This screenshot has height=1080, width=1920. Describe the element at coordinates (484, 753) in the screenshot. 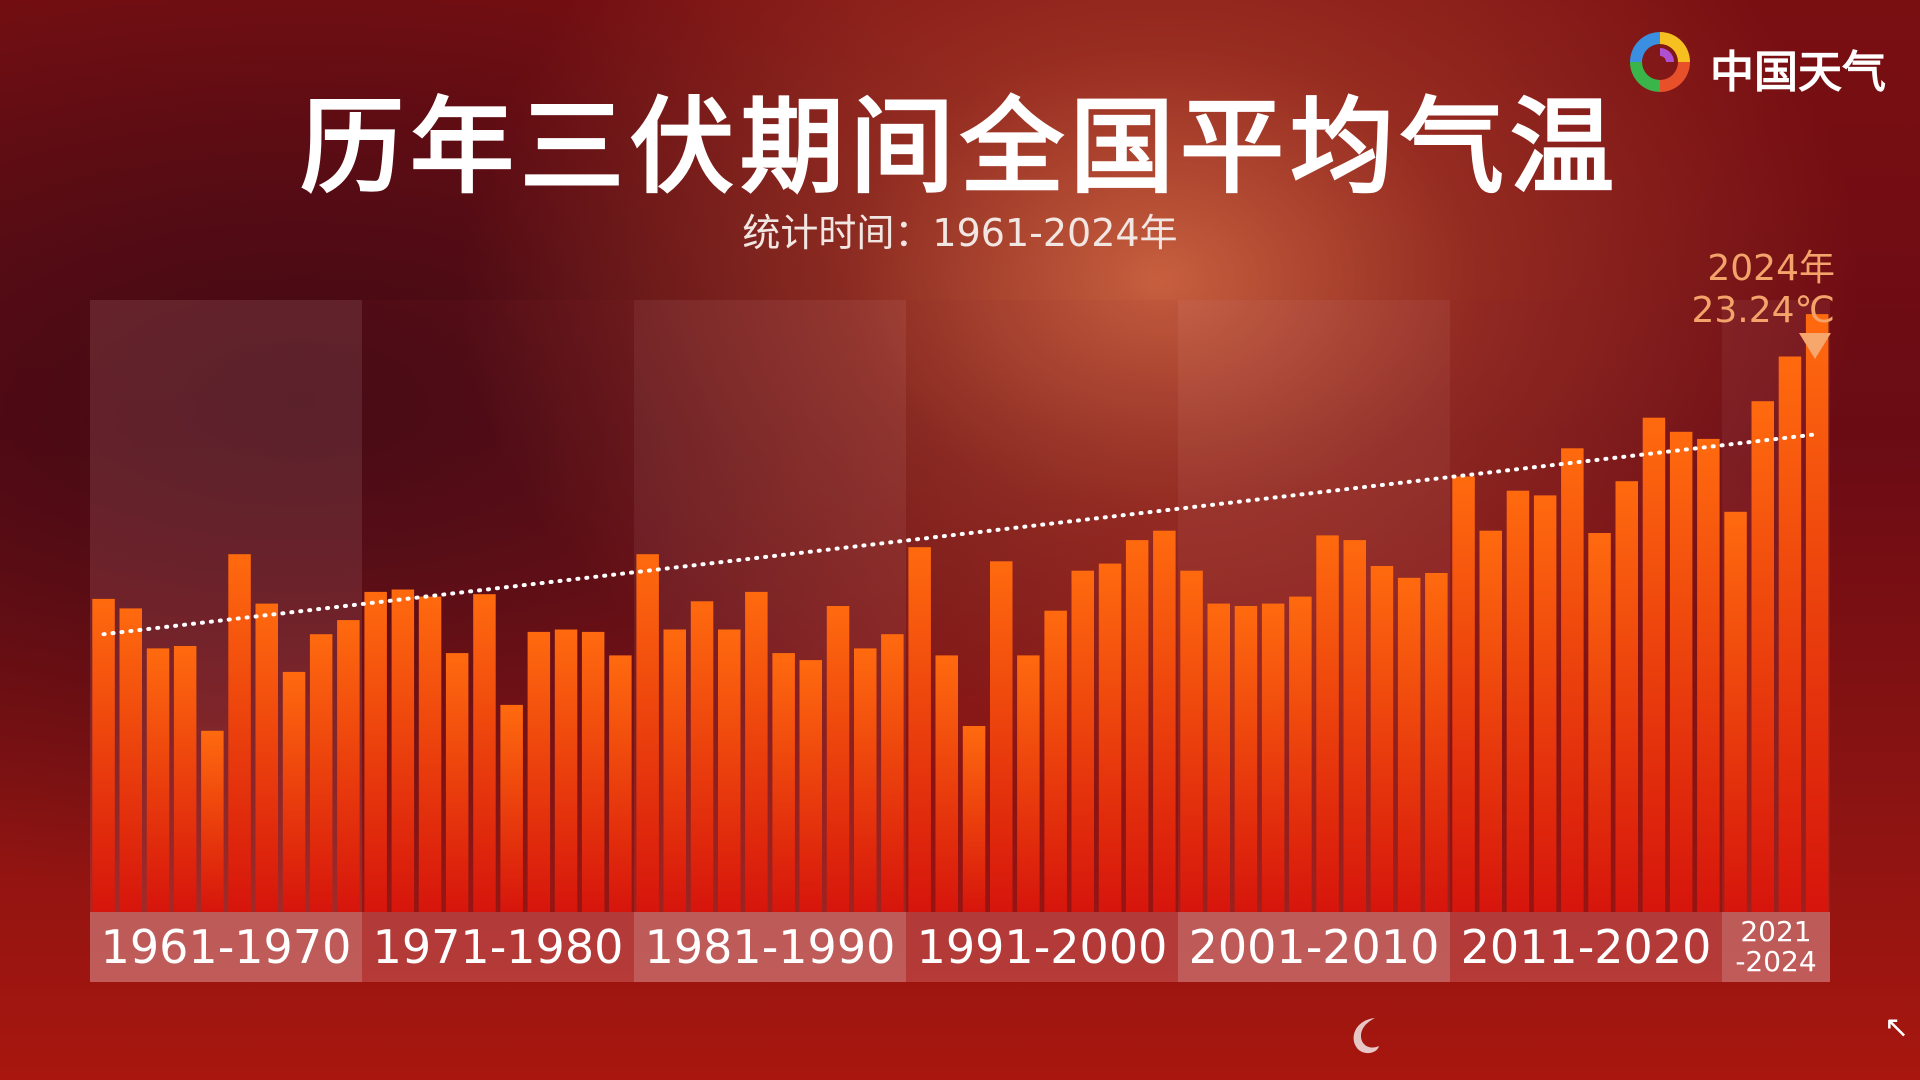

I see `bar-1975` at that location.